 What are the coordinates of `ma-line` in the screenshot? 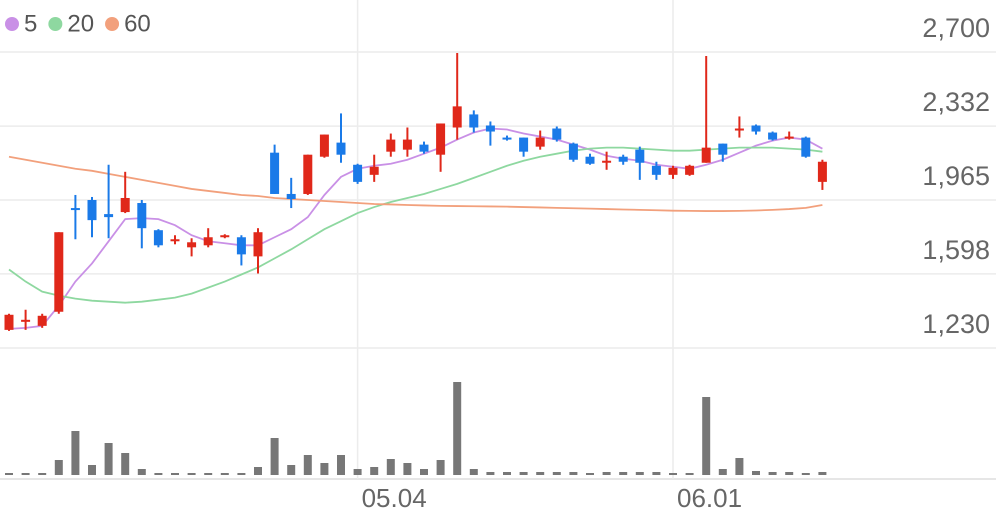 It's located at (415, 183).